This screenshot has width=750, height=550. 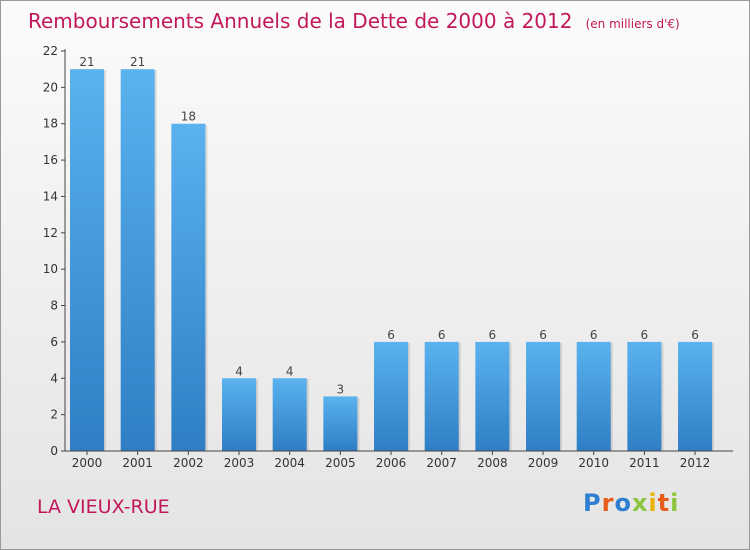 I want to click on bar-2003, so click(x=239, y=414).